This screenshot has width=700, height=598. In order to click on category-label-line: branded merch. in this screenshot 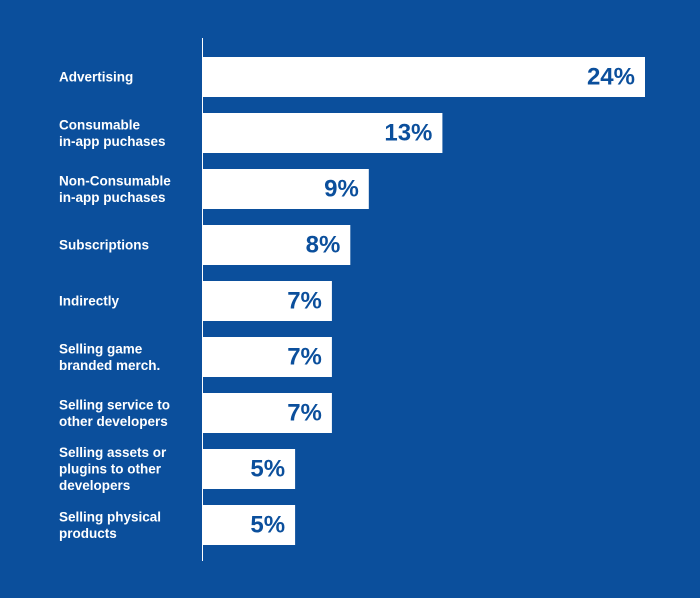, I will do `click(109, 365)`.